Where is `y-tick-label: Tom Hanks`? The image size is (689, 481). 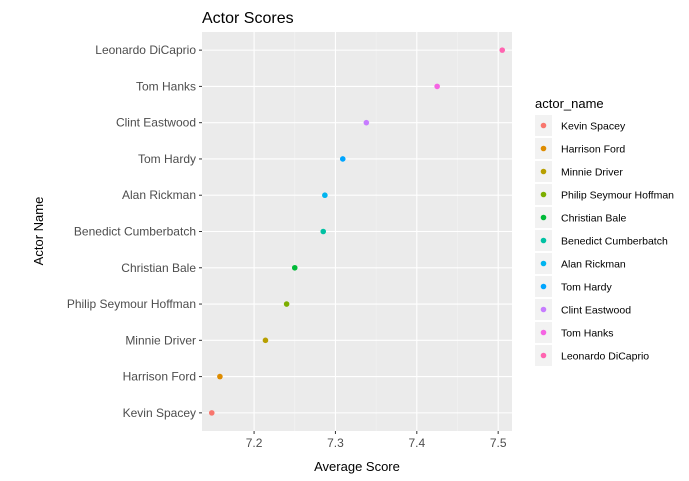 y-tick-label: Tom Hanks is located at coordinates (166, 86).